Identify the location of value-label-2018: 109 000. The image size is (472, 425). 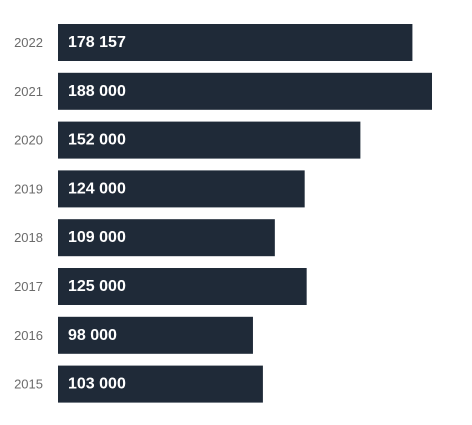
(97, 237).